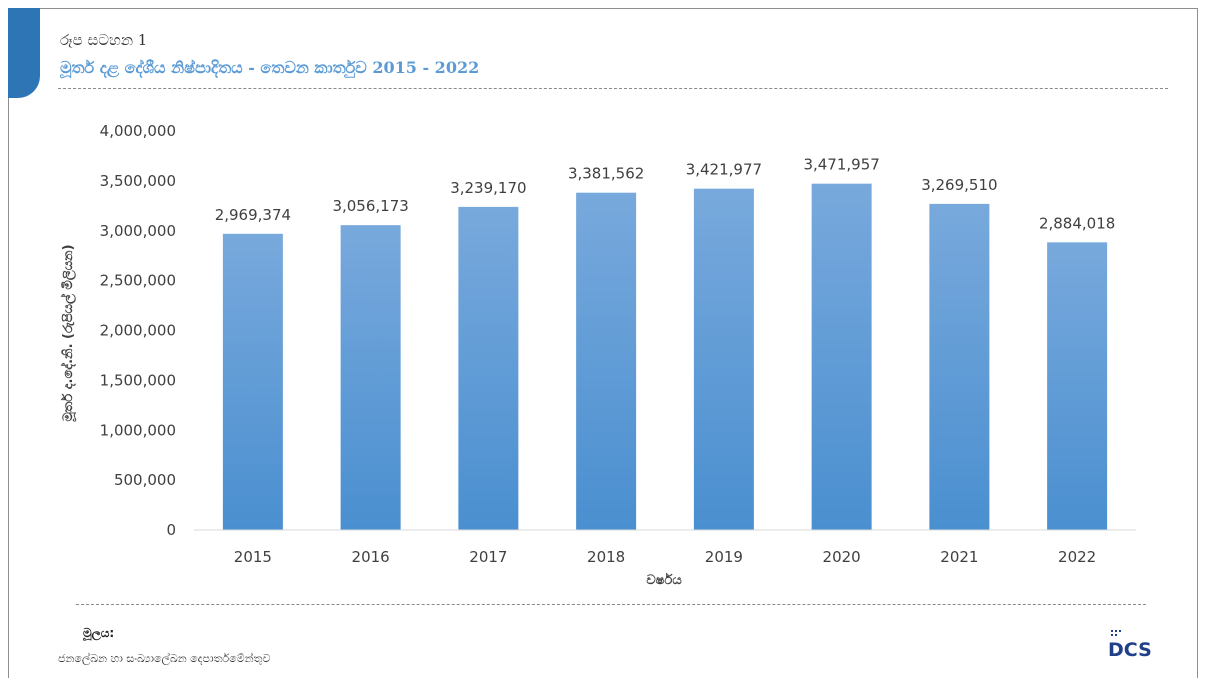  I want to click on y-tick-label: 2,000,000, so click(138, 331).